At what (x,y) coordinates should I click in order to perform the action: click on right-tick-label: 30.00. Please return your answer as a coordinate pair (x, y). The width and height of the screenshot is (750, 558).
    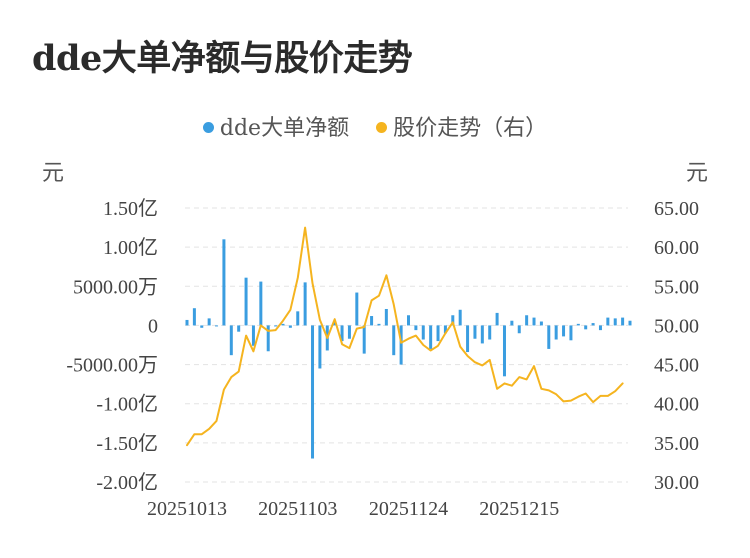
    Looking at the image, I should click on (676, 483).